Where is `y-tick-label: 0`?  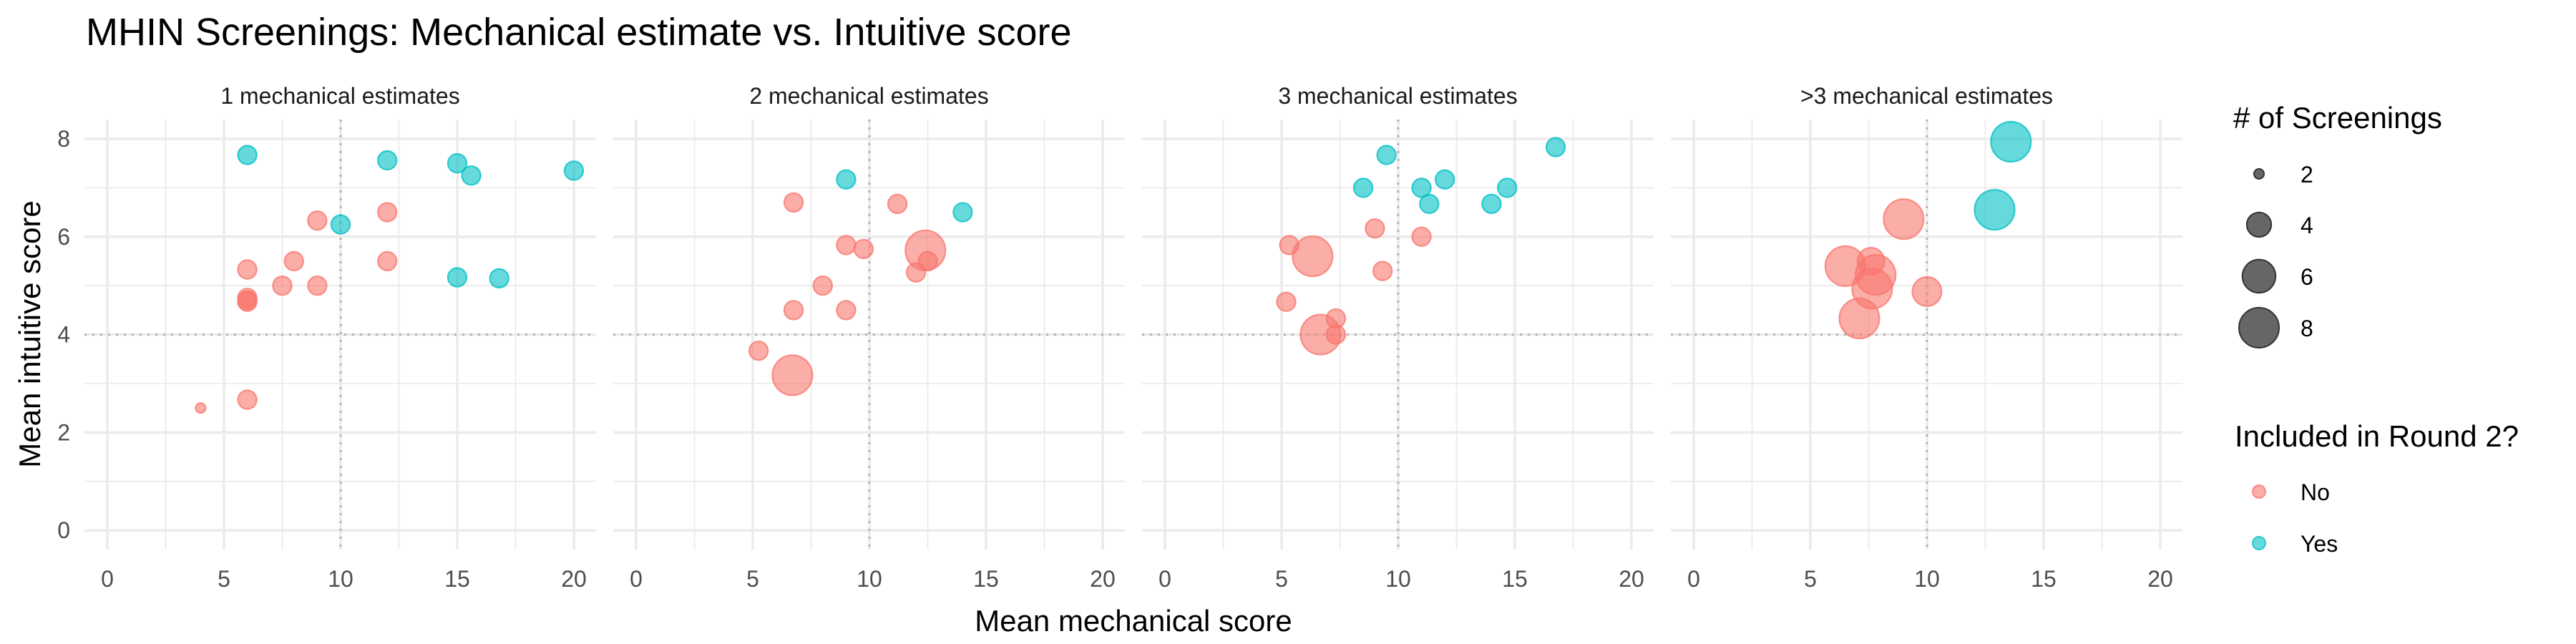 y-tick-label: 0 is located at coordinates (63, 530).